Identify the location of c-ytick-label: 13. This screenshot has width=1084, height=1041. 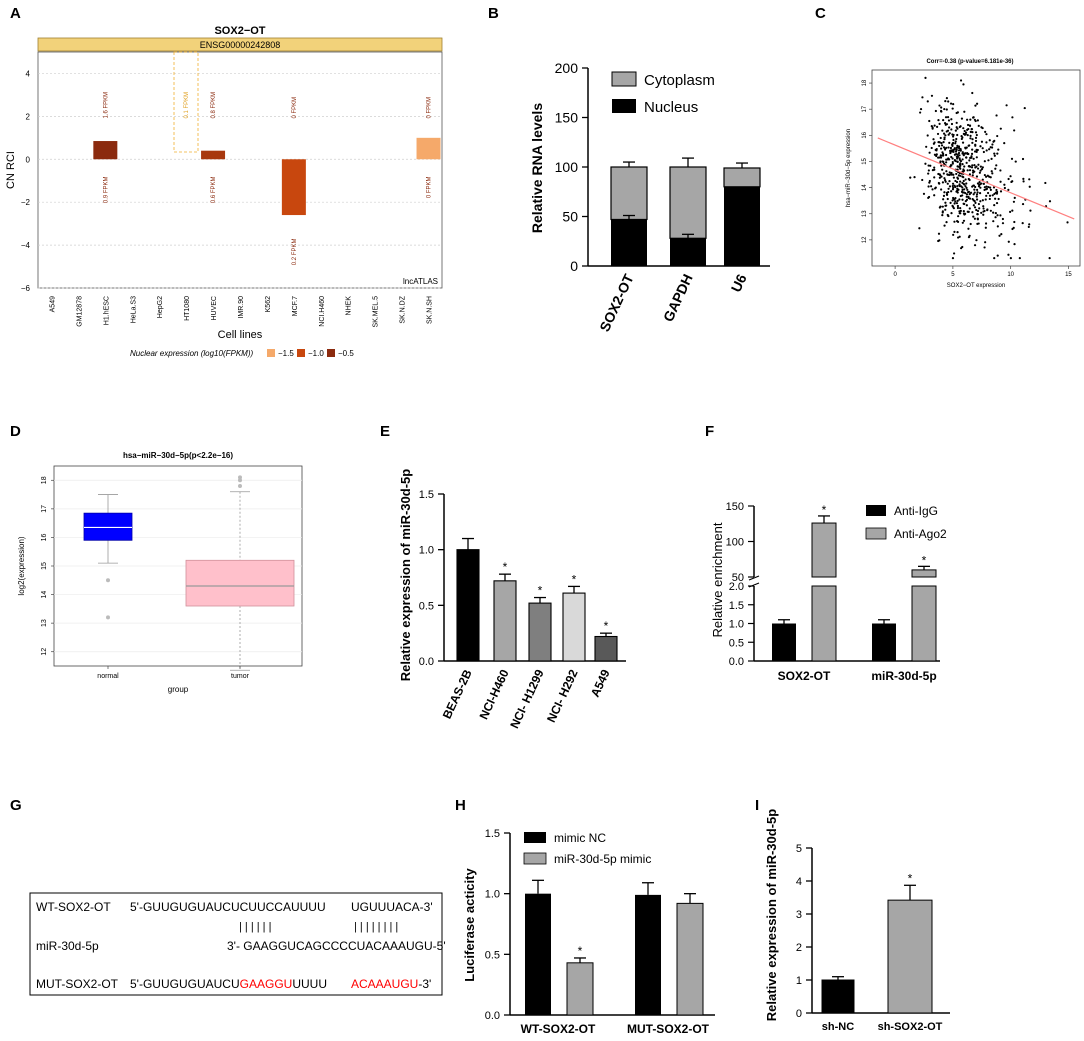
(865, 213).